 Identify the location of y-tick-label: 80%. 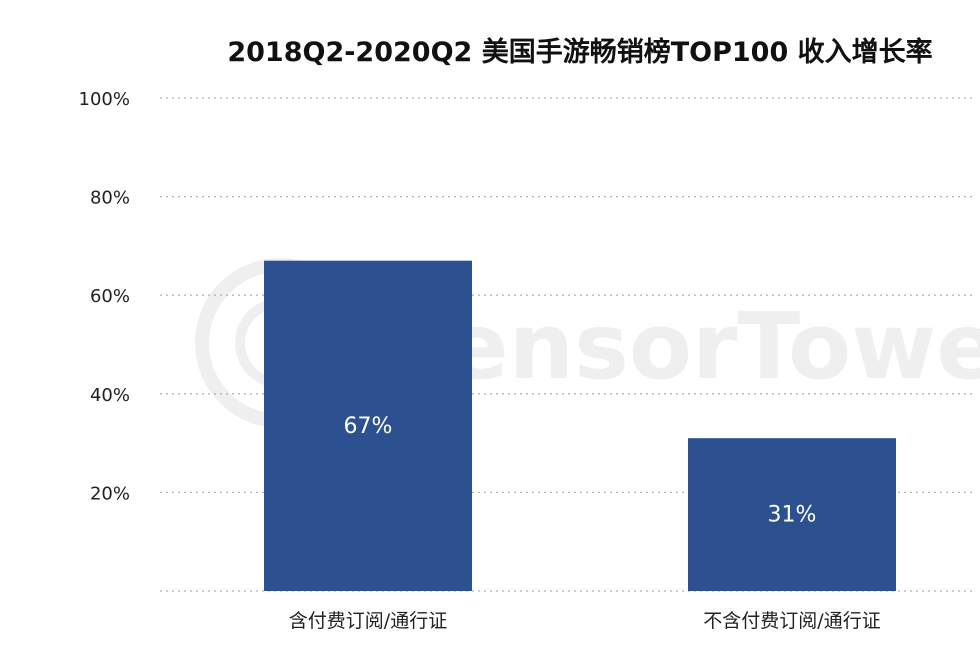
(110, 198).